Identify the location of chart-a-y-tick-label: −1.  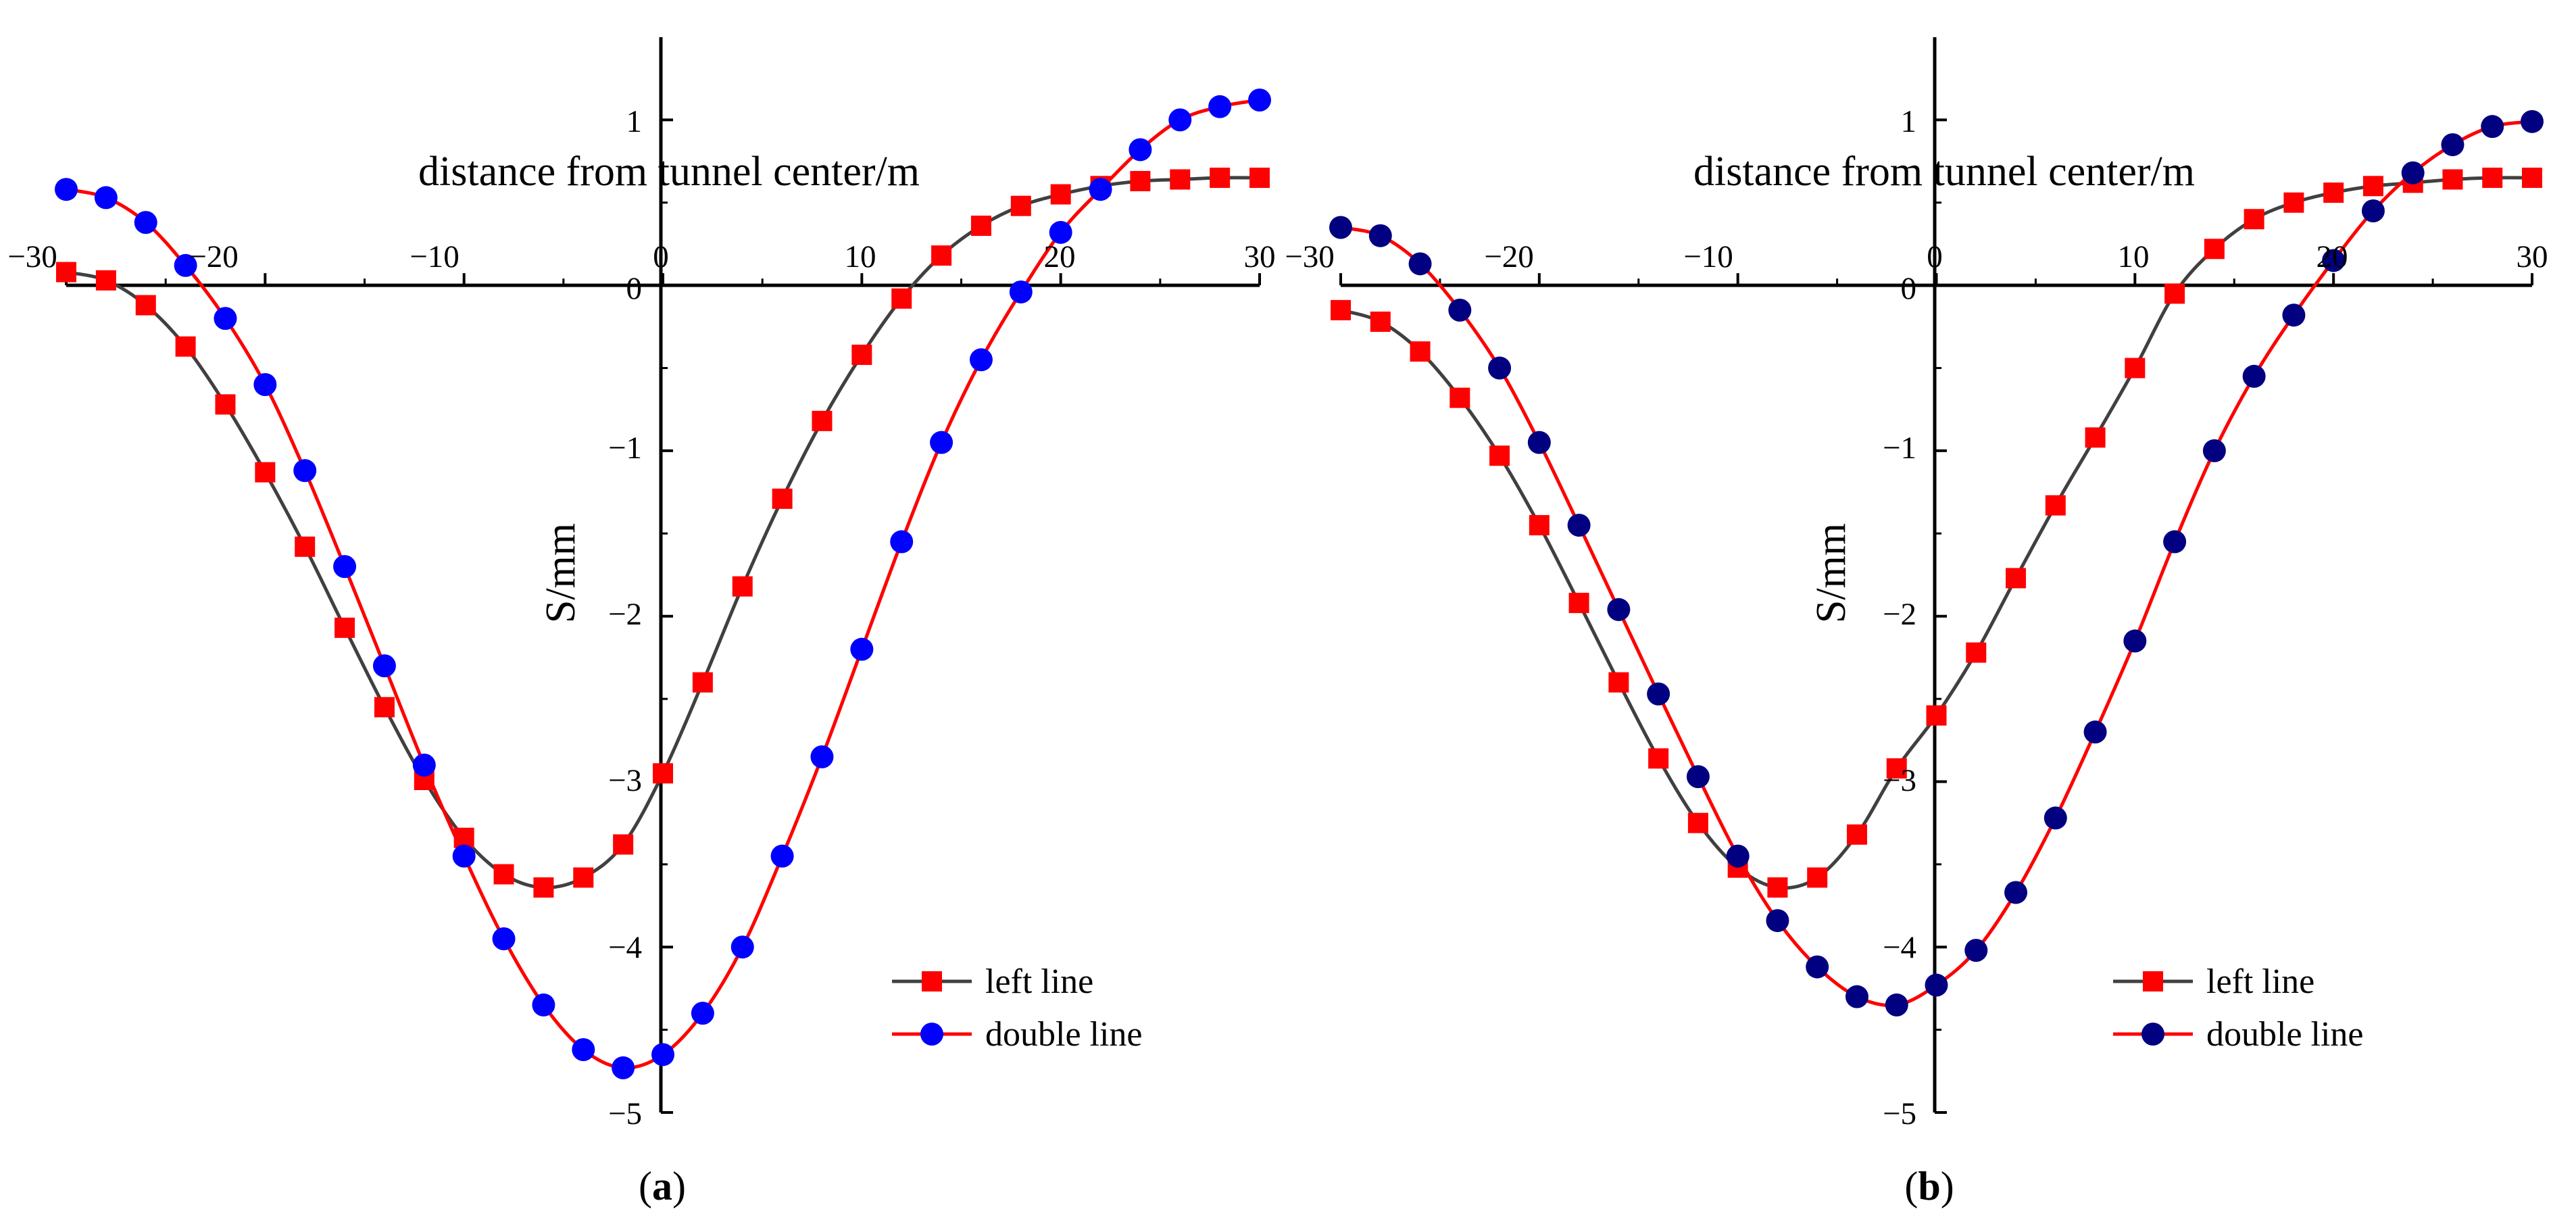
(625, 448).